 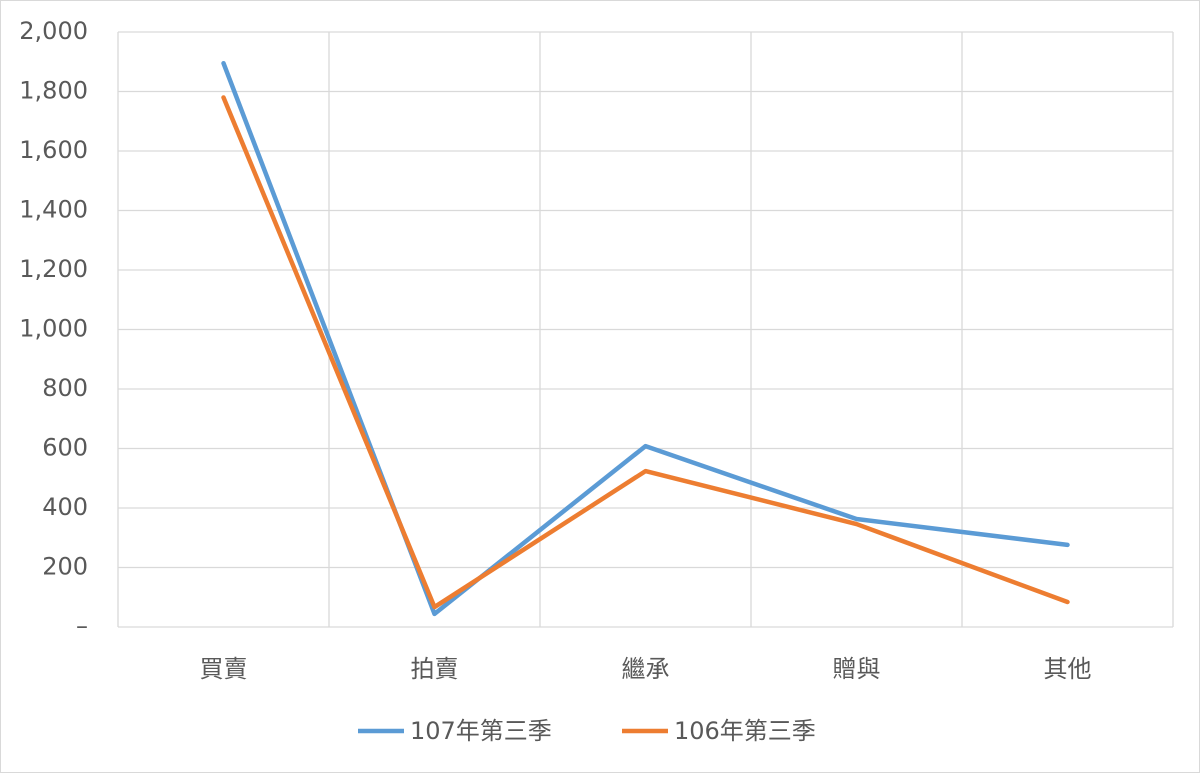 I want to click on y-tick-label: 1,400, so click(x=53, y=210).